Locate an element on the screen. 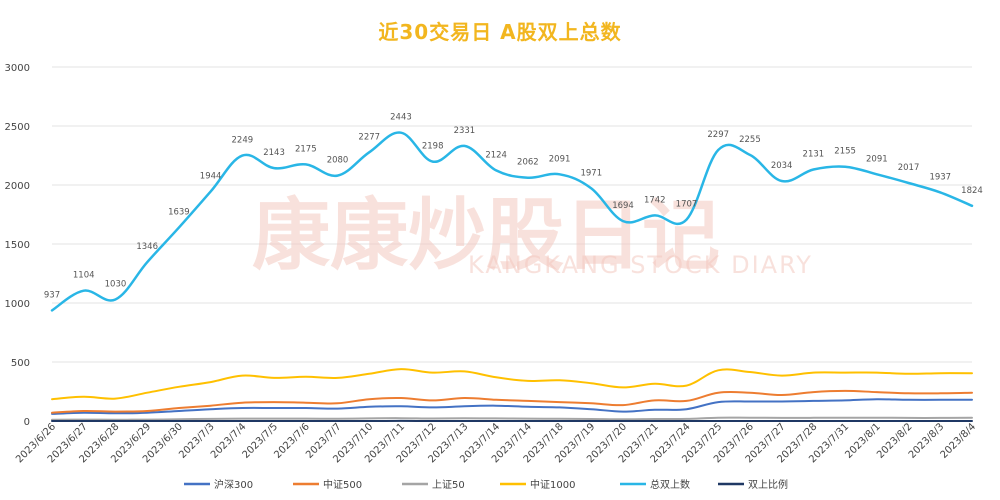 The image size is (1000, 500). data-label: 1030 is located at coordinates (116, 284).